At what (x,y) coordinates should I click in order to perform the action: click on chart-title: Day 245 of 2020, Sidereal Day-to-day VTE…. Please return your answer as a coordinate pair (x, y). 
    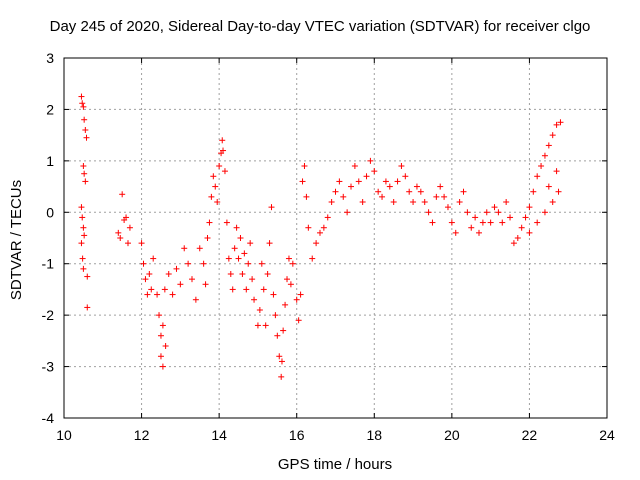
    Looking at the image, I should click on (320, 26).